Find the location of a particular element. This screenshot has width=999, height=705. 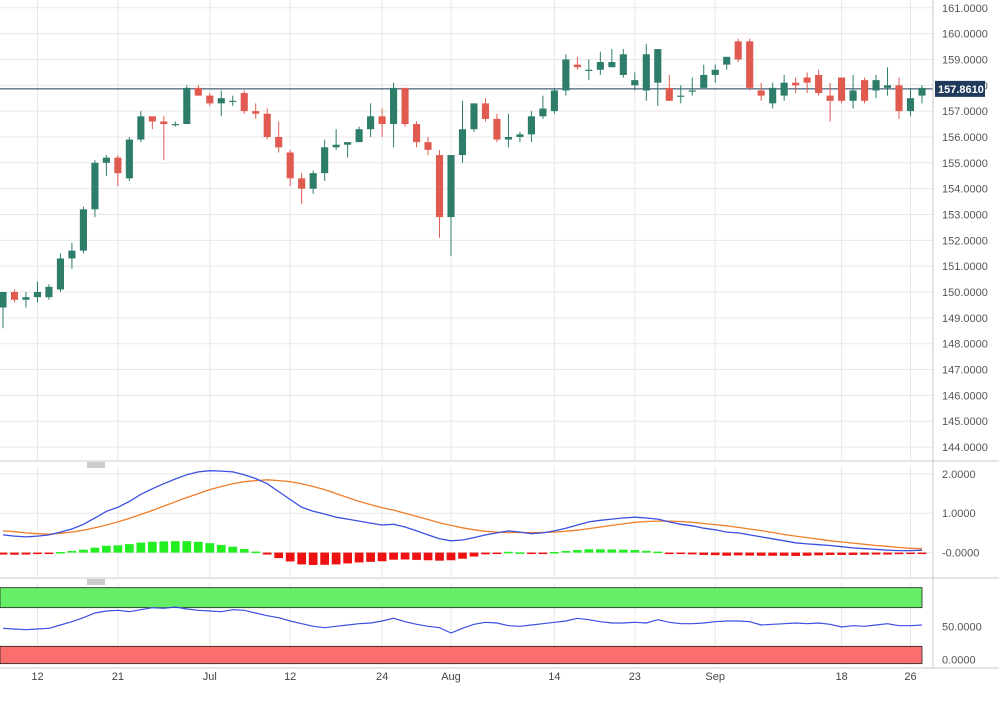

y-tick-label: 159.0000 is located at coordinates (965, 60).